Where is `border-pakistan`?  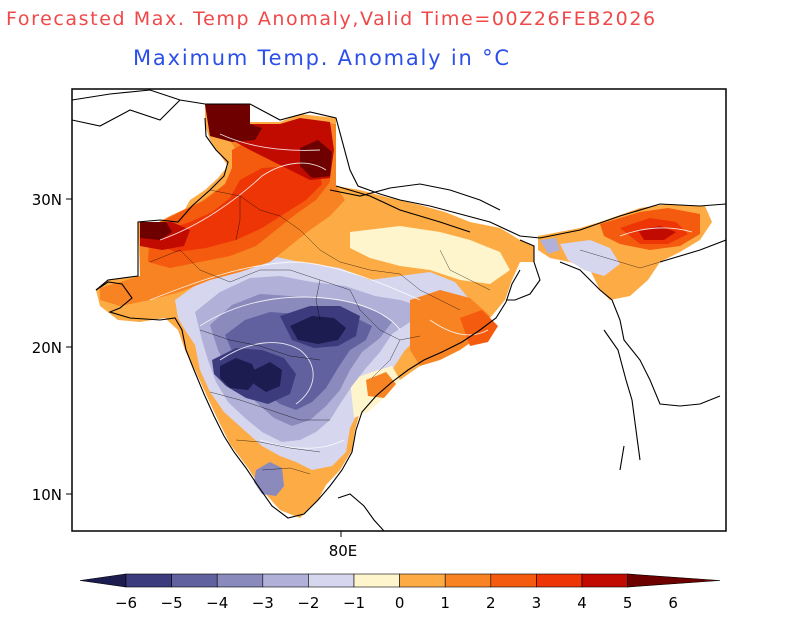
border-pakistan is located at coordinates (162, 204).